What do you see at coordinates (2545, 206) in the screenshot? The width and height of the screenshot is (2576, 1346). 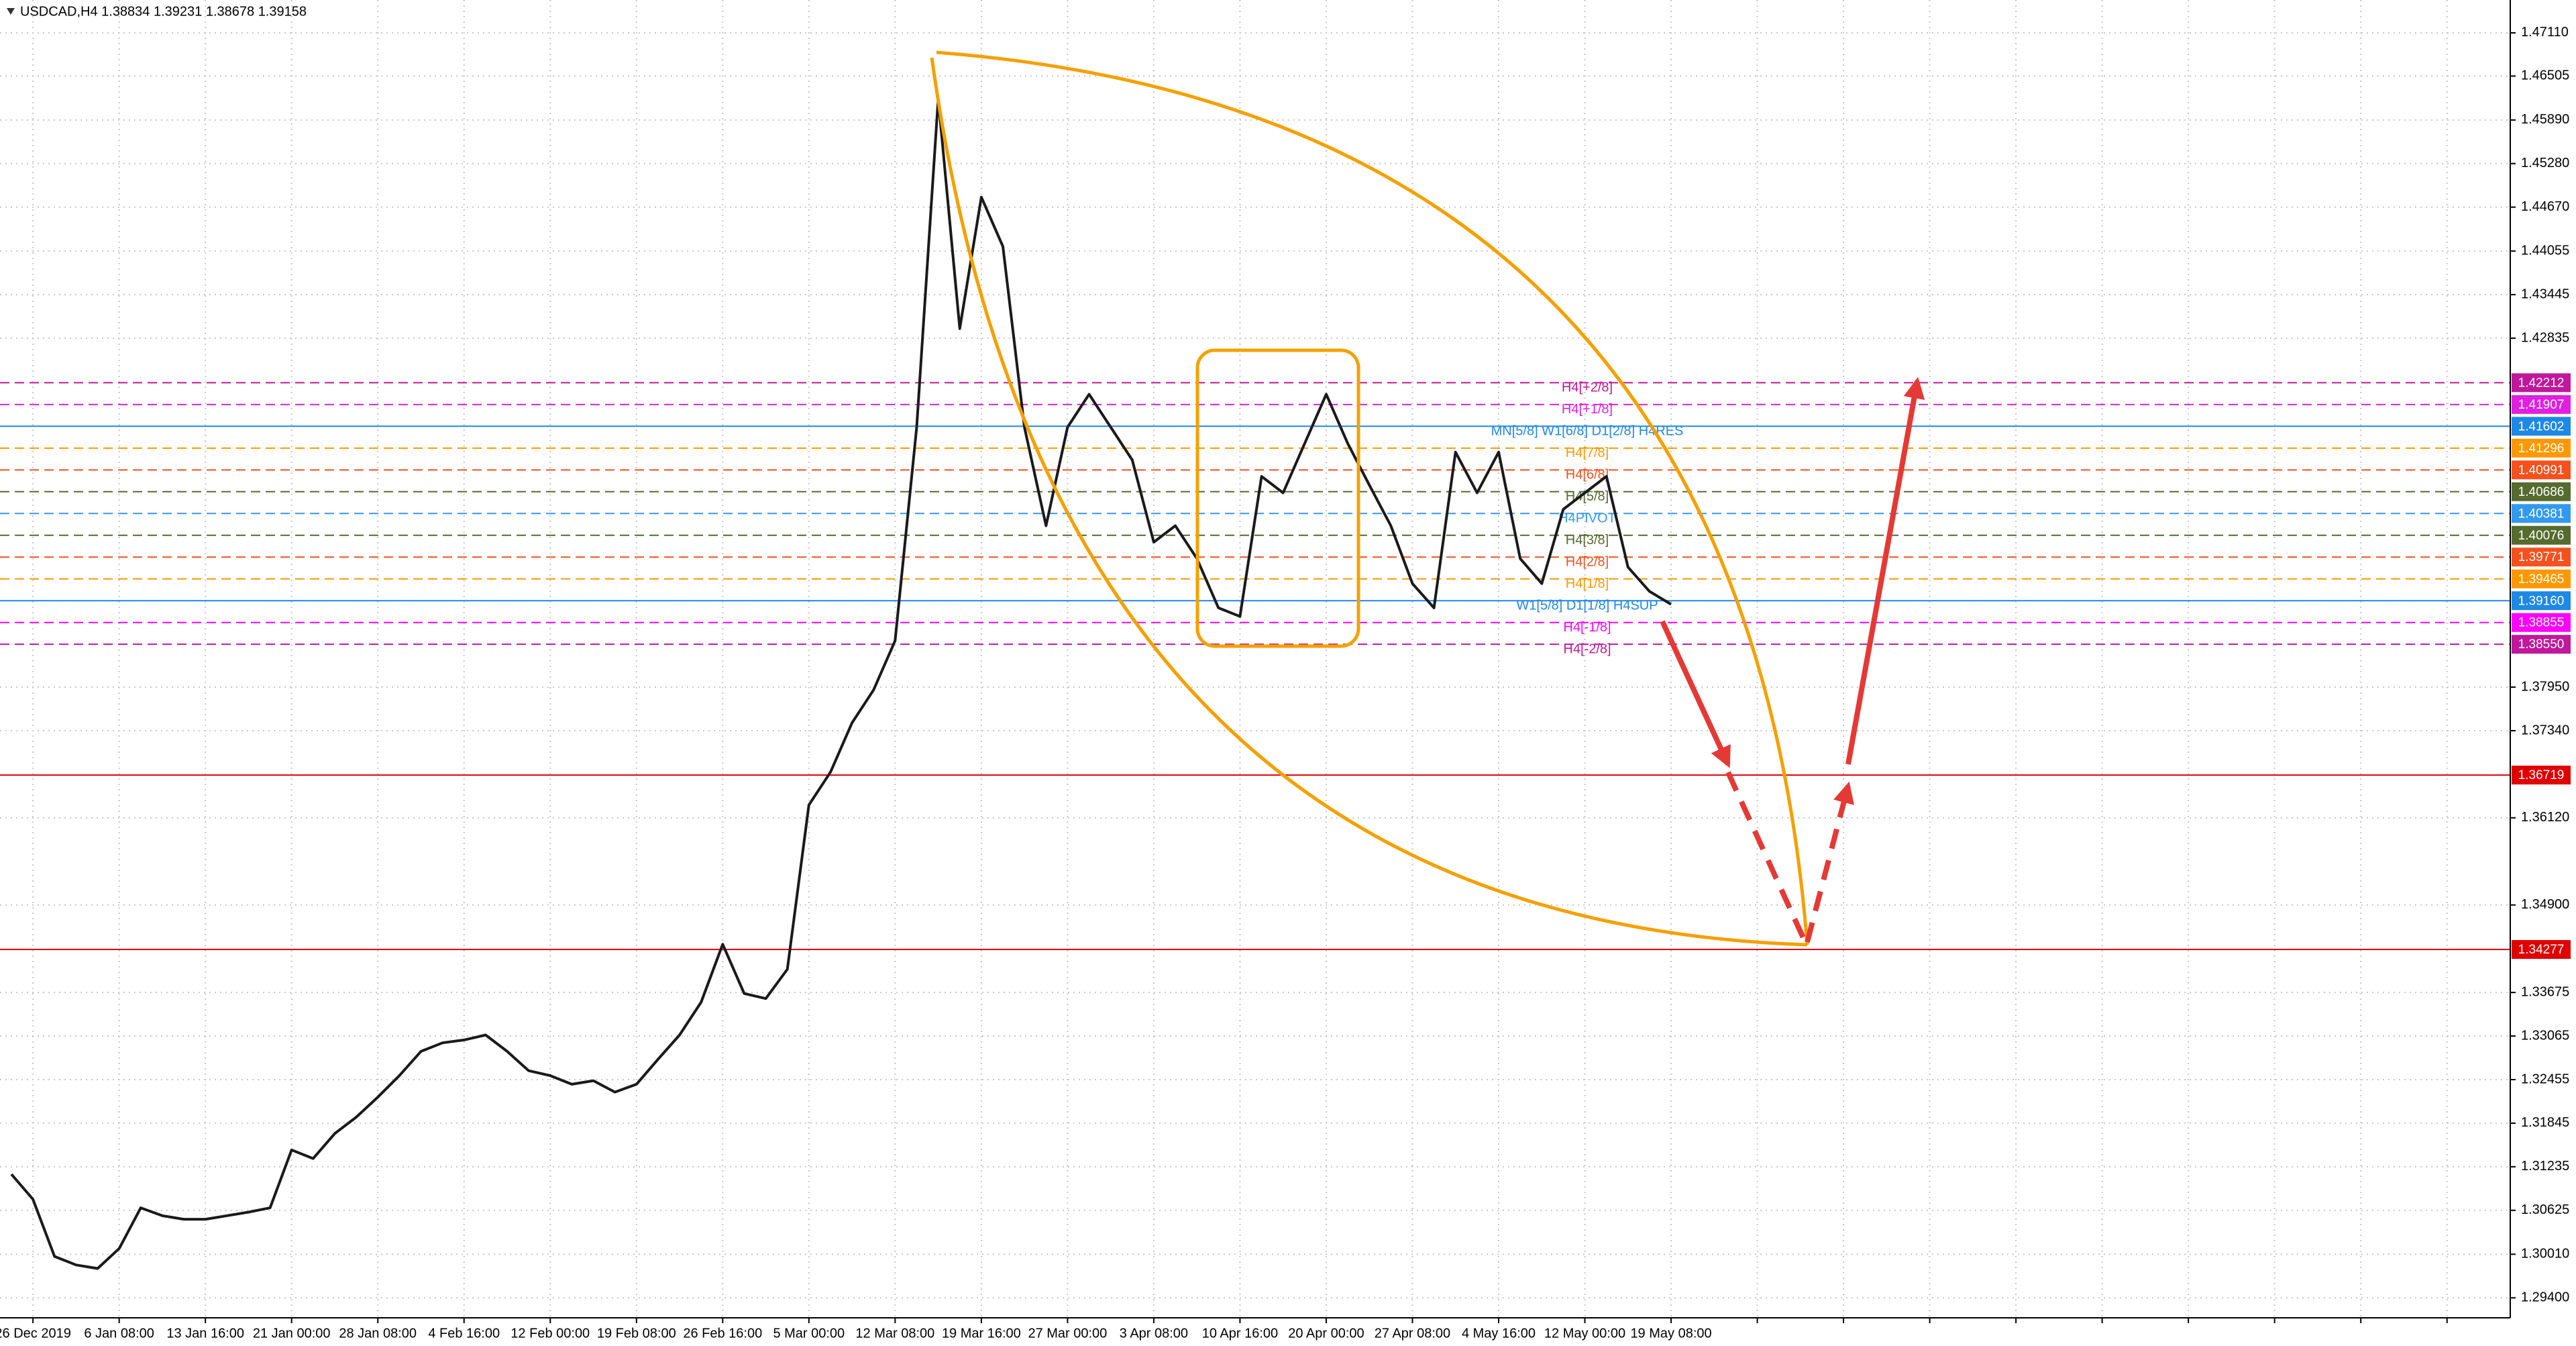 I see `y-tick-label: 1.44670` at bounding box center [2545, 206].